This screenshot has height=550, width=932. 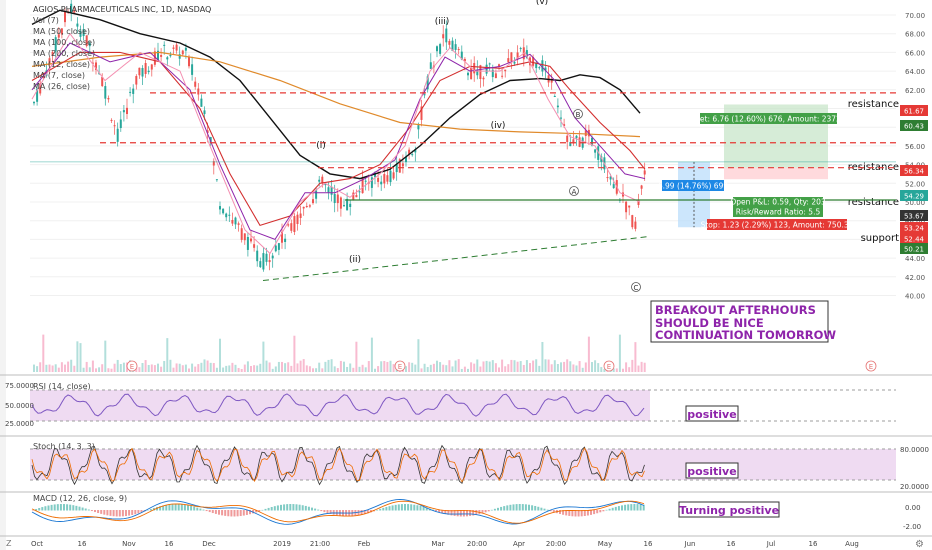 What do you see at coordinates (82, 544) in the screenshot?
I see `time-tick-1: 16` at bounding box center [82, 544].